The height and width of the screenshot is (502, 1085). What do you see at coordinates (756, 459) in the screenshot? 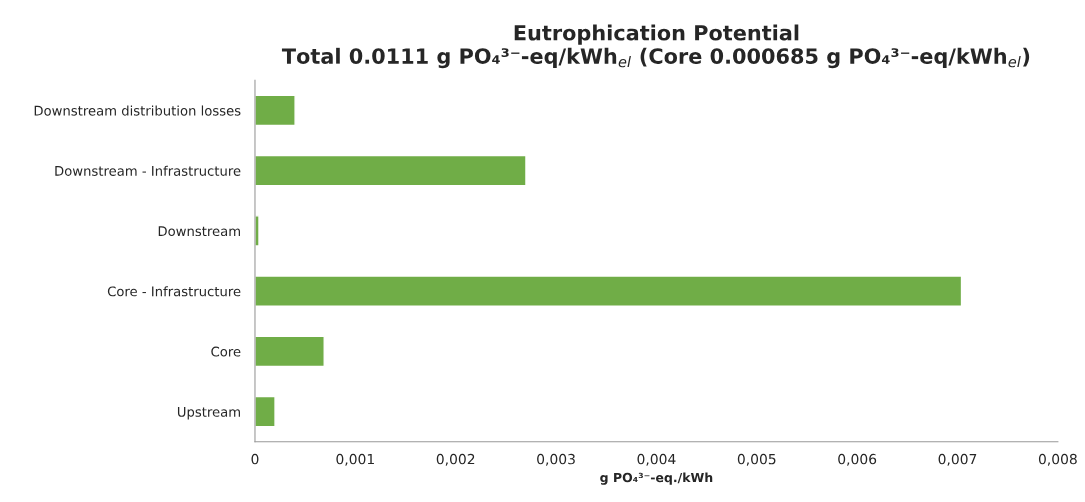
I see `x-tick-label: 0,005` at bounding box center [756, 459].